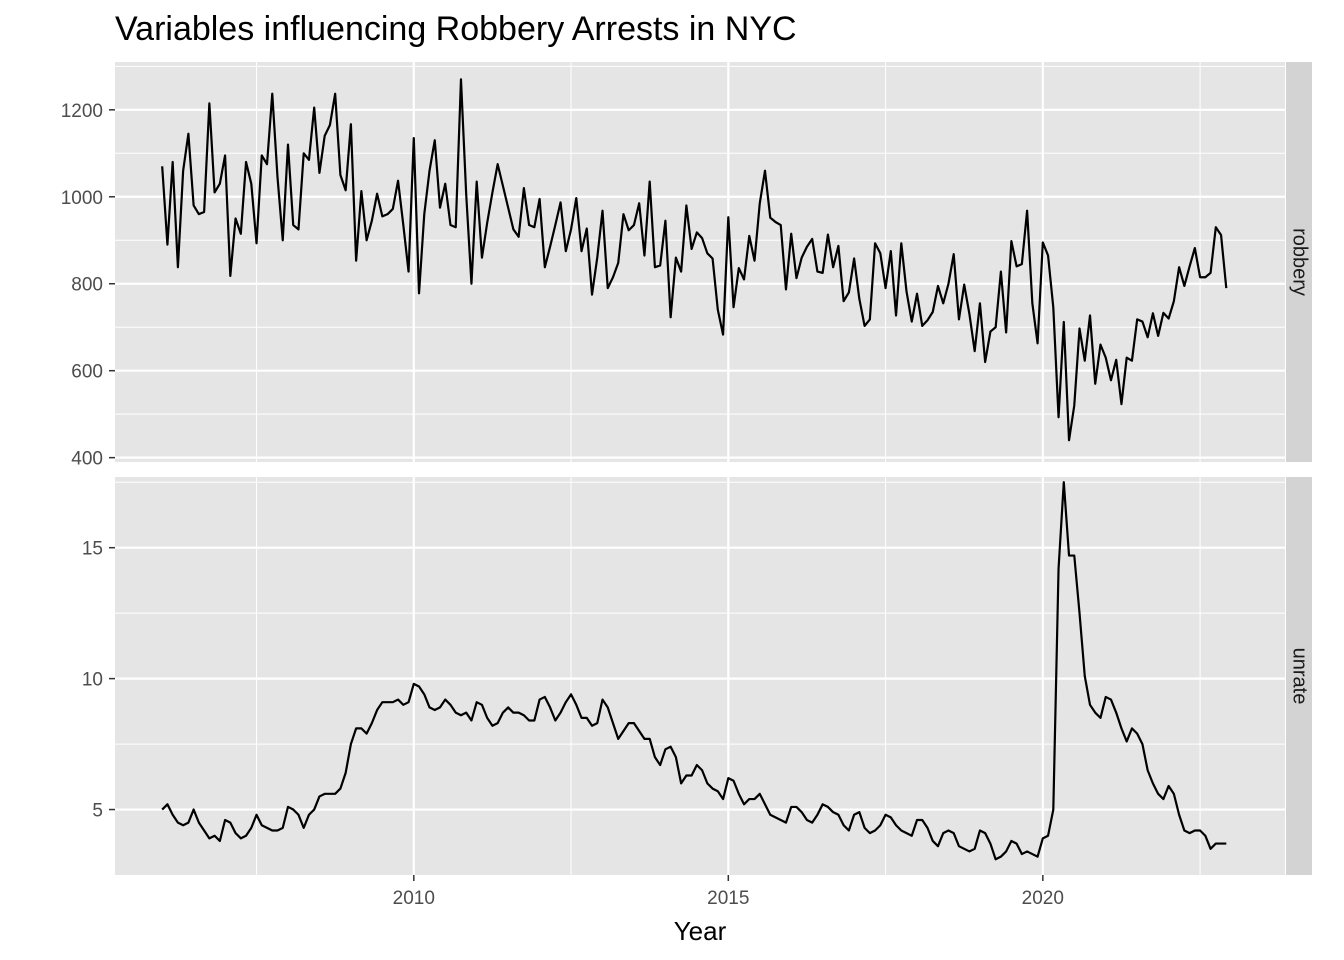 This screenshot has height=960, width=1344. I want to click on x-axis: 2010 2015 2020, so click(728, 892).